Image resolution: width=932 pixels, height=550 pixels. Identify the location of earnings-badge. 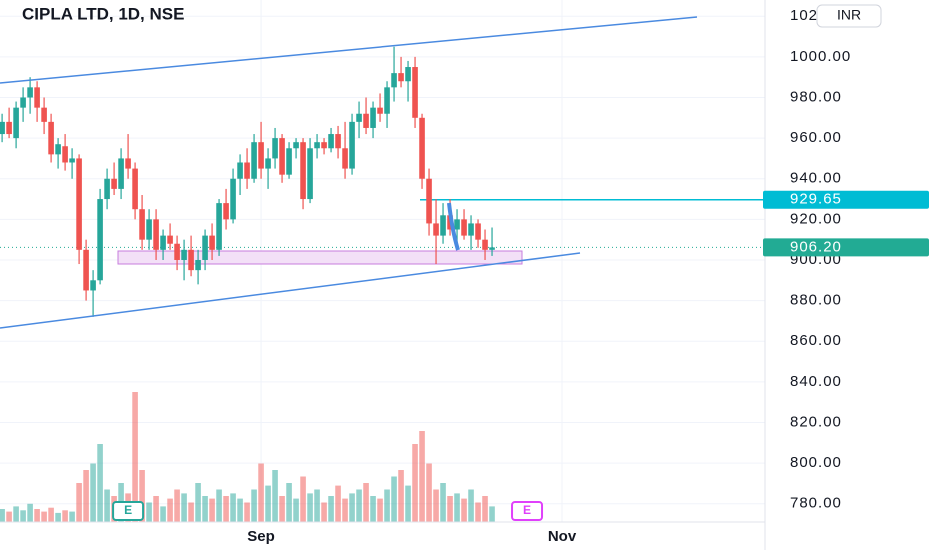
(527, 511).